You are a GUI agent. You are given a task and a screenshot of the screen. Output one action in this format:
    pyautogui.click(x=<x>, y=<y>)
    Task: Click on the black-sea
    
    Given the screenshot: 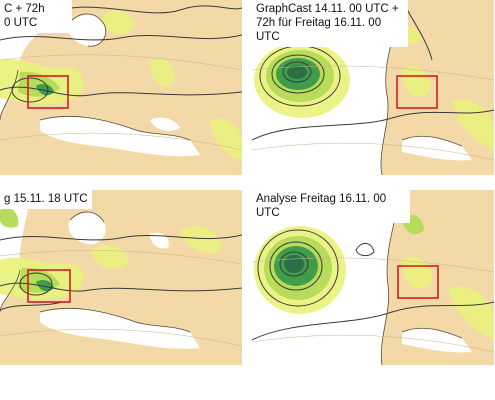 What is the action you would take?
    pyautogui.click(x=165, y=124)
    